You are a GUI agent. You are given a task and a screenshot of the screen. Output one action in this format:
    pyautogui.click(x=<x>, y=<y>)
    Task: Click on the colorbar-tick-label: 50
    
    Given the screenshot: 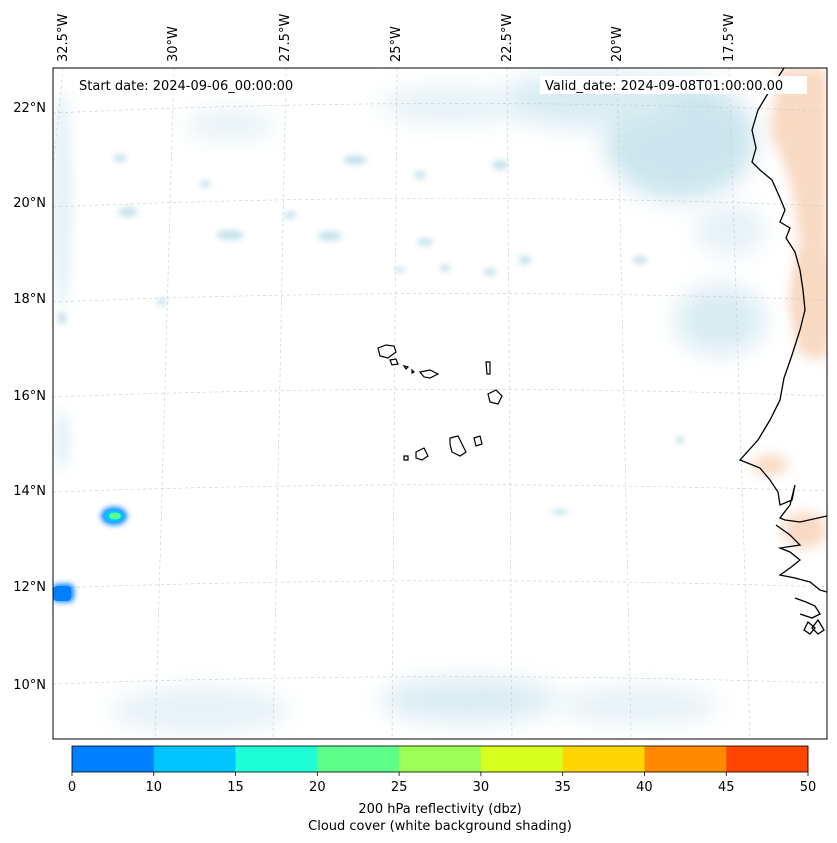 What is the action you would take?
    pyautogui.click(x=808, y=787)
    